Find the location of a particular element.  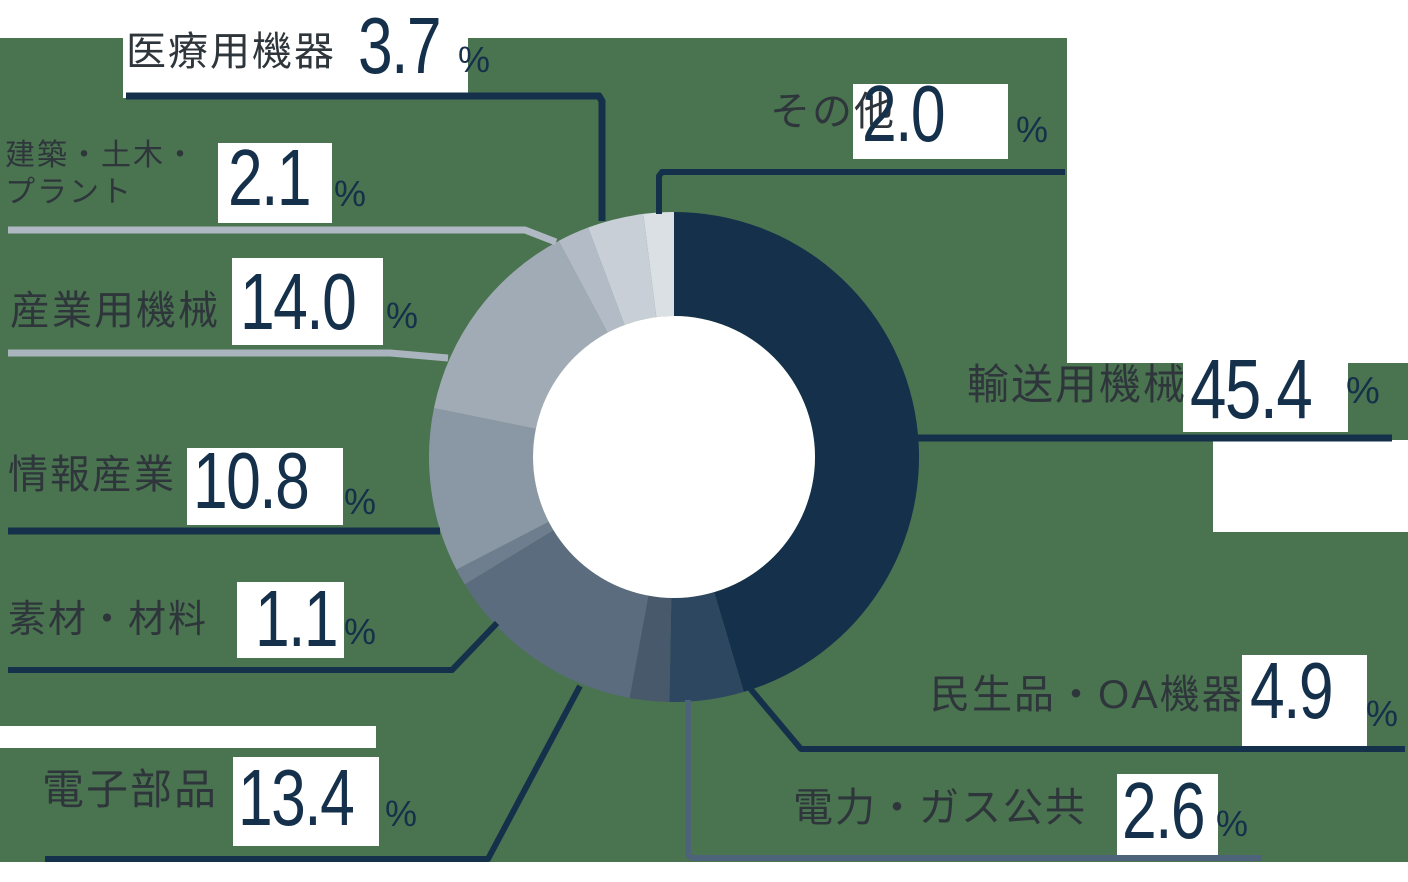

percent-sign-joho: % is located at coordinates (360, 501).